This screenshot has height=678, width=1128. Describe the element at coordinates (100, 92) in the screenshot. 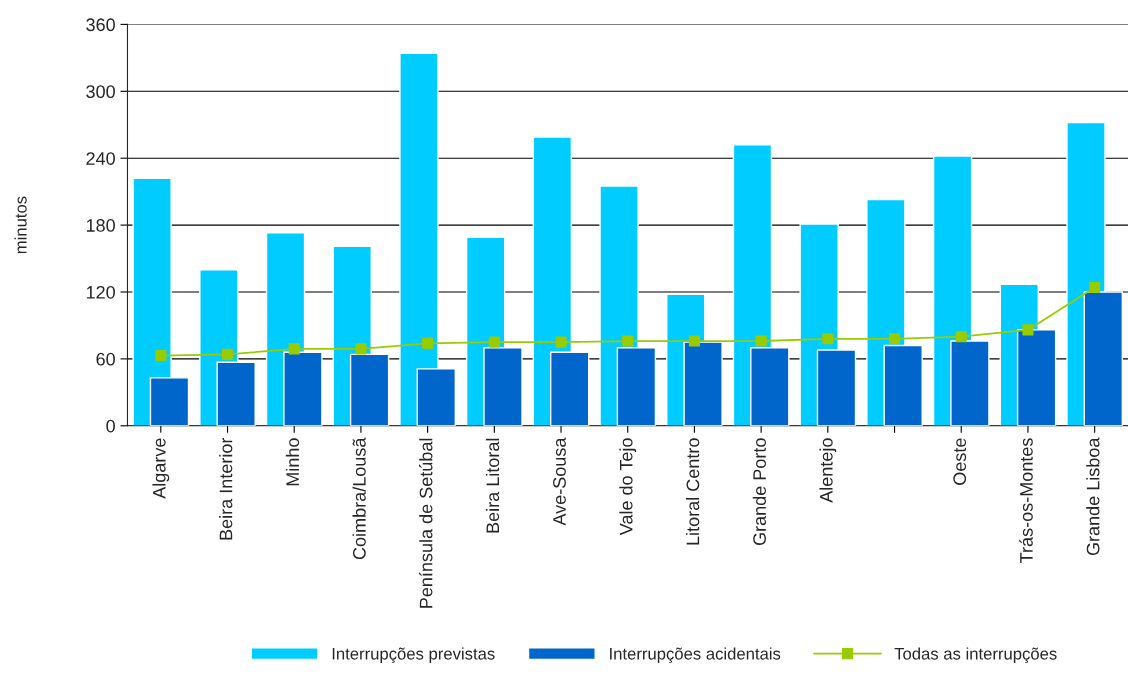

I see `y-tick-label: 300` at that location.